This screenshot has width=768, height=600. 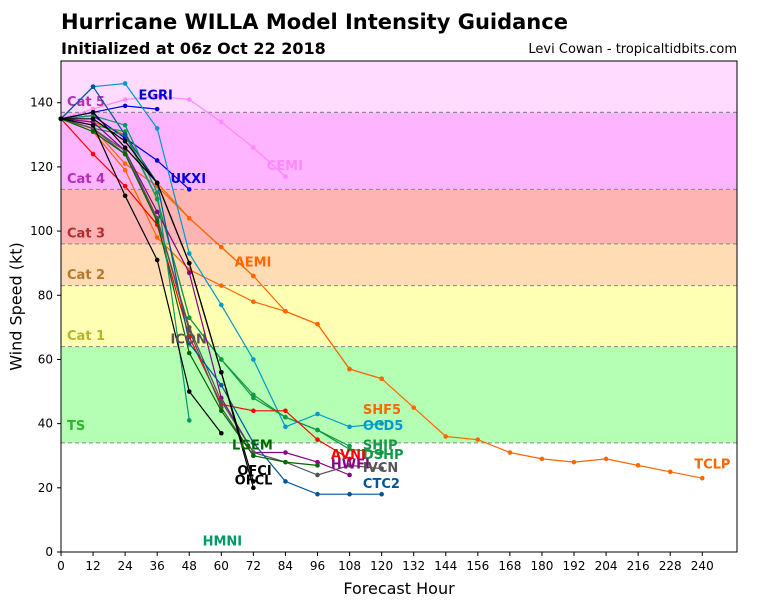 What do you see at coordinates (189, 566) in the screenshot?
I see `x-tick-label-48: 48` at bounding box center [189, 566].